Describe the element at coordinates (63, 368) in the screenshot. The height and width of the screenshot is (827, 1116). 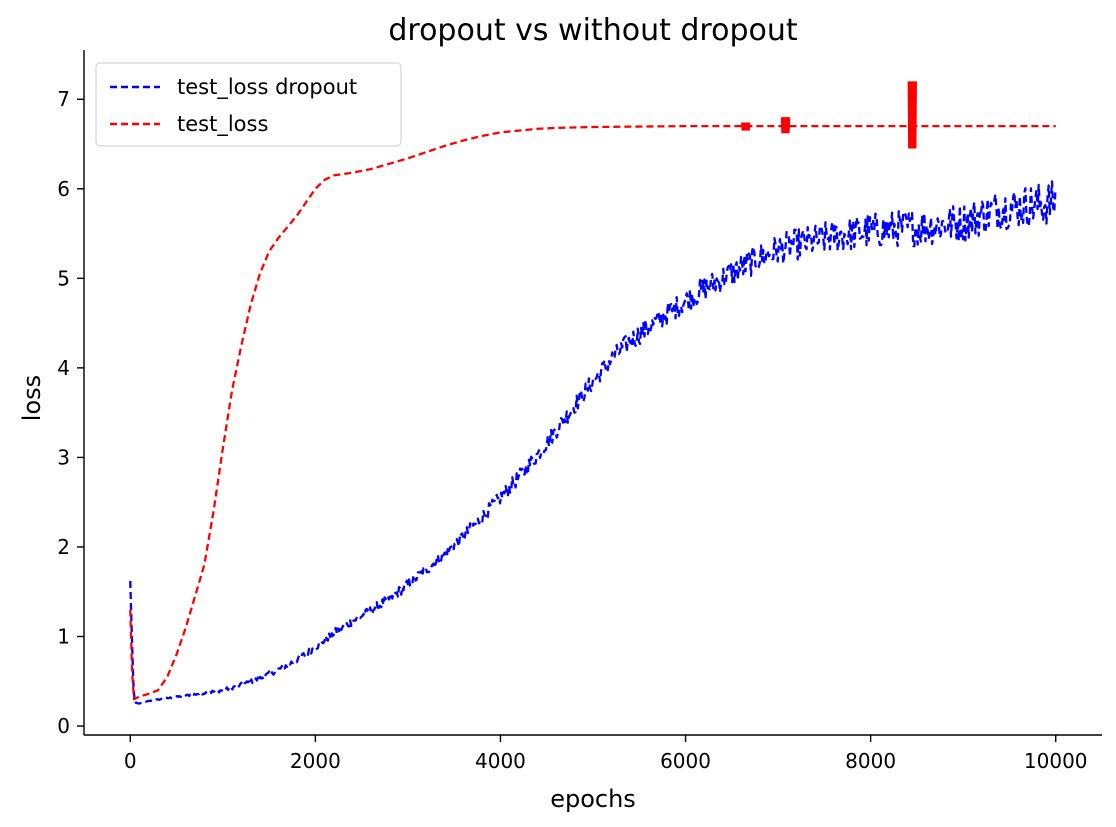
I see `y-tick-label: 4` at that location.